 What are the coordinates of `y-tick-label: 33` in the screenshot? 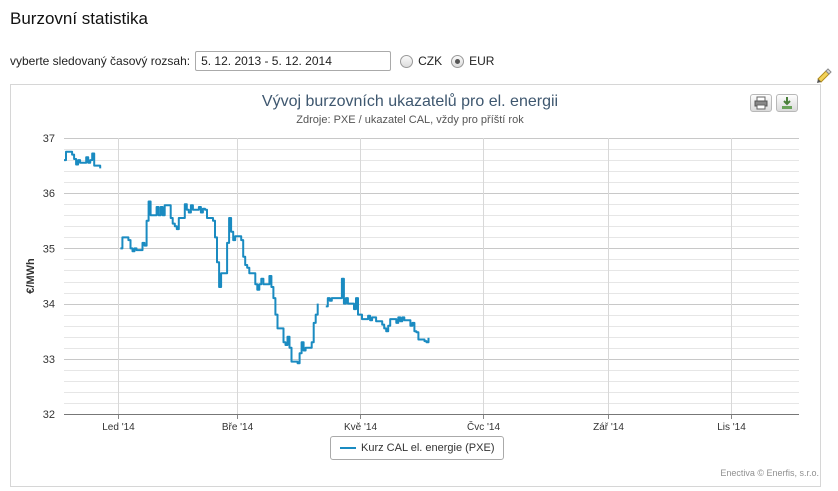 It's located at (49, 360).